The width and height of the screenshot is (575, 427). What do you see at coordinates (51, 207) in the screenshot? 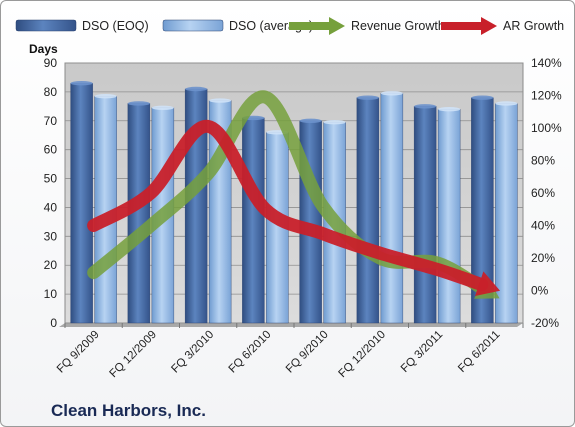
I see `y-left-tick-label: 40` at bounding box center [51, 207].